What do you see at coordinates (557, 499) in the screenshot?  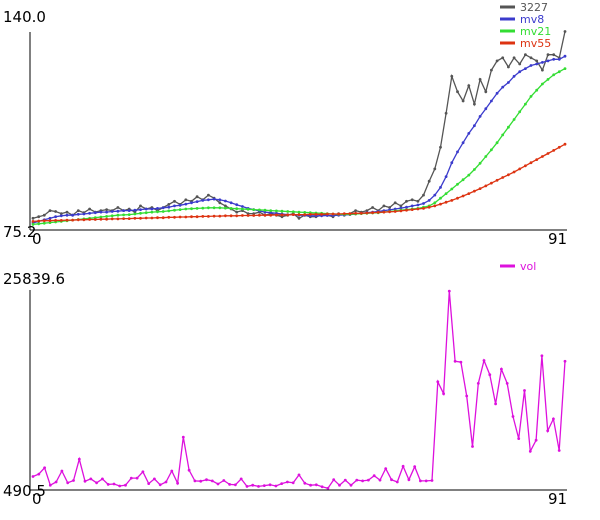 I see `volume-x-end-label: 91` at bounding box center [557, 499].